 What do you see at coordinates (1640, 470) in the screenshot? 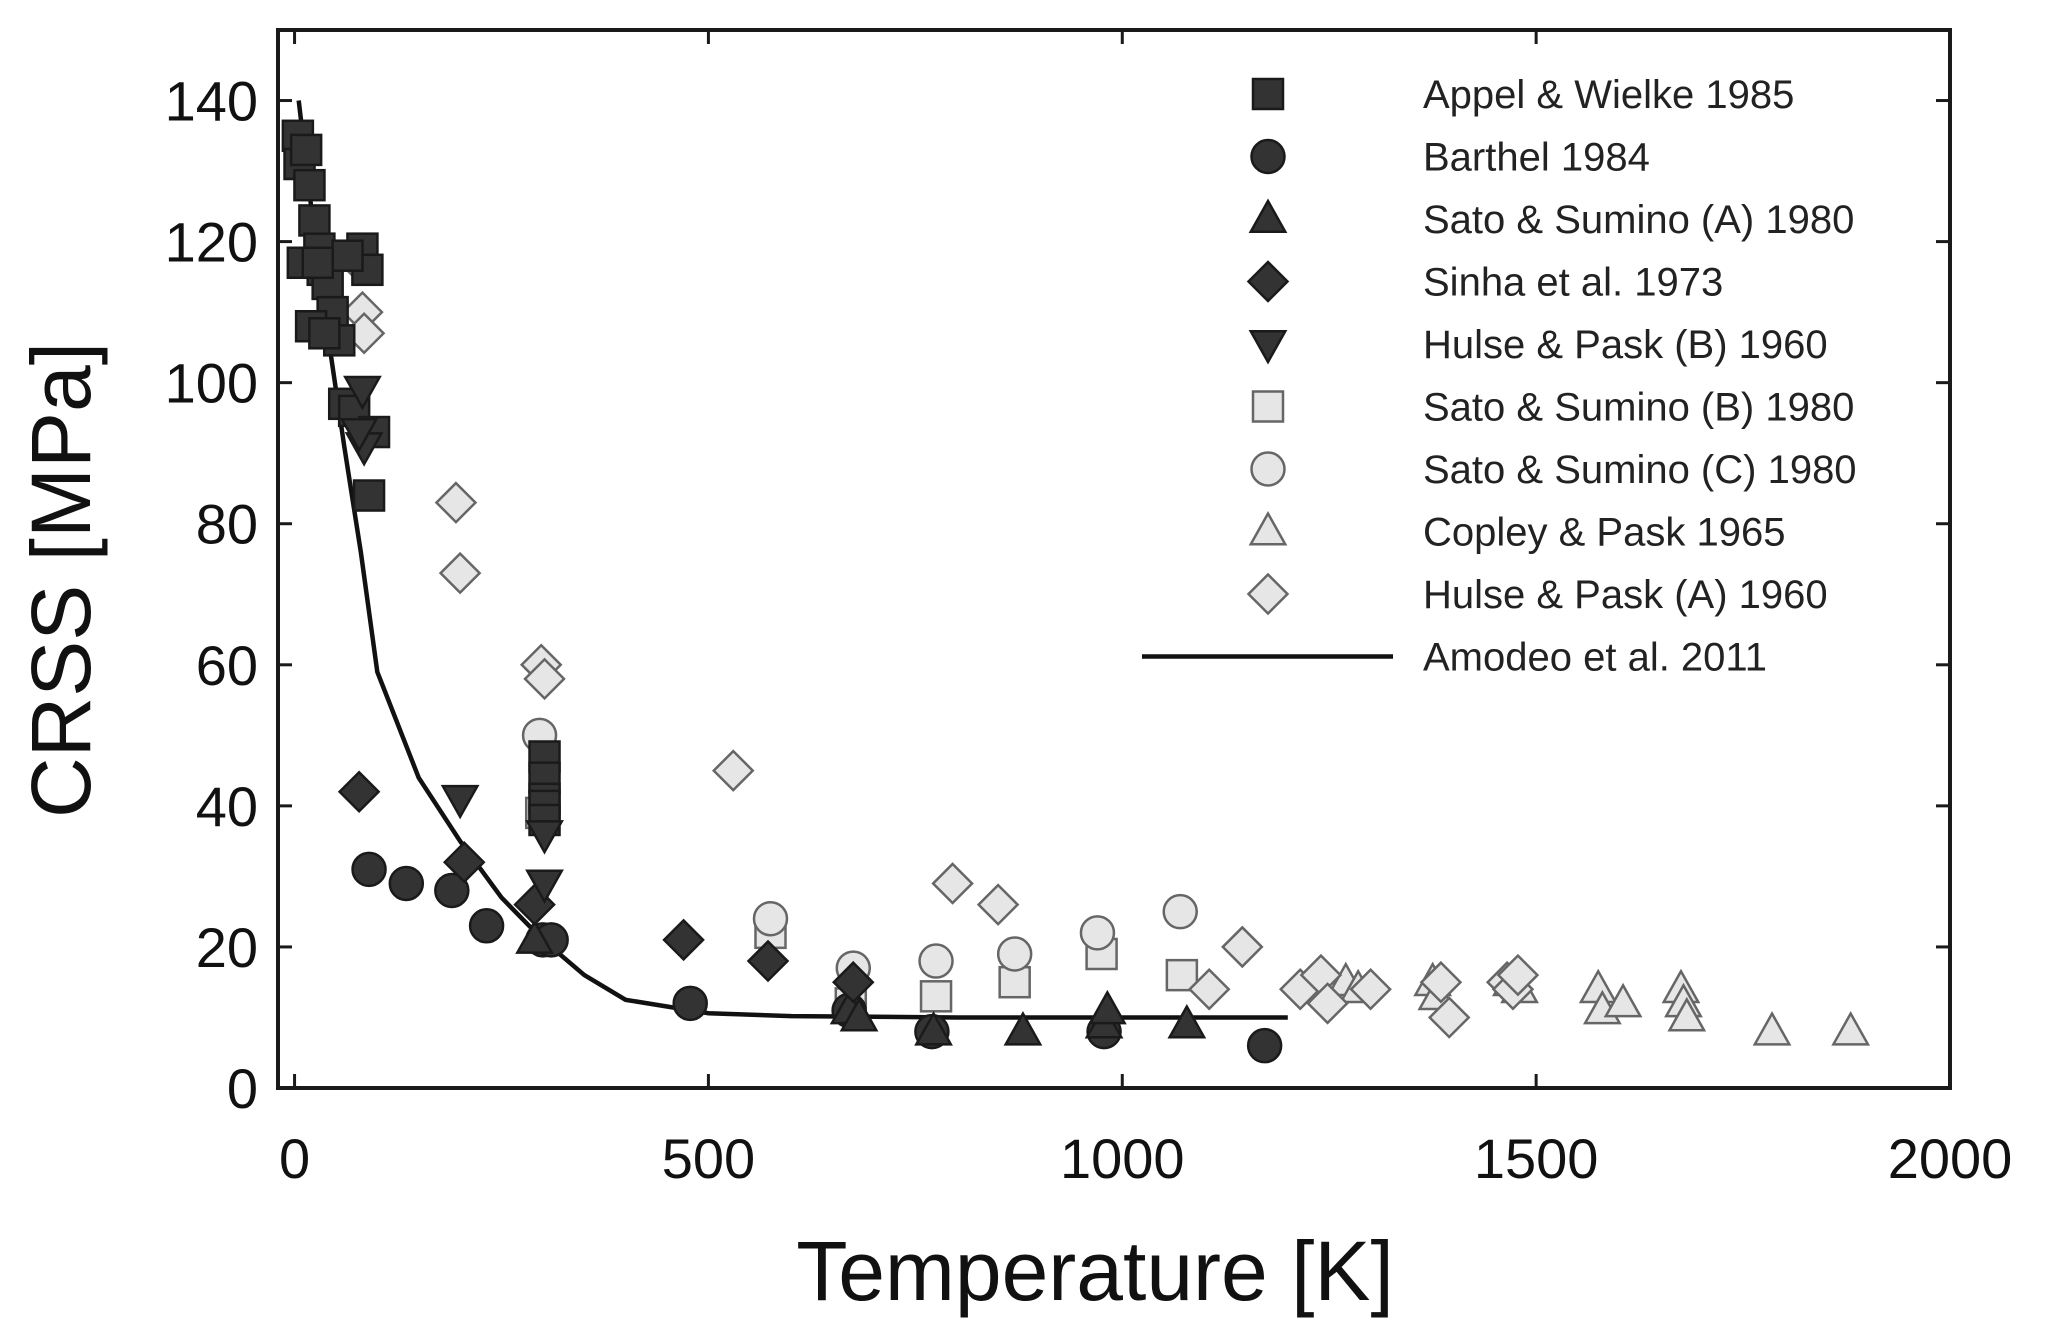
I see `legend-label-sato-and-sumino-c-1980: Sato & Sumino (C) 1980` at bounding box center [1640, 470].